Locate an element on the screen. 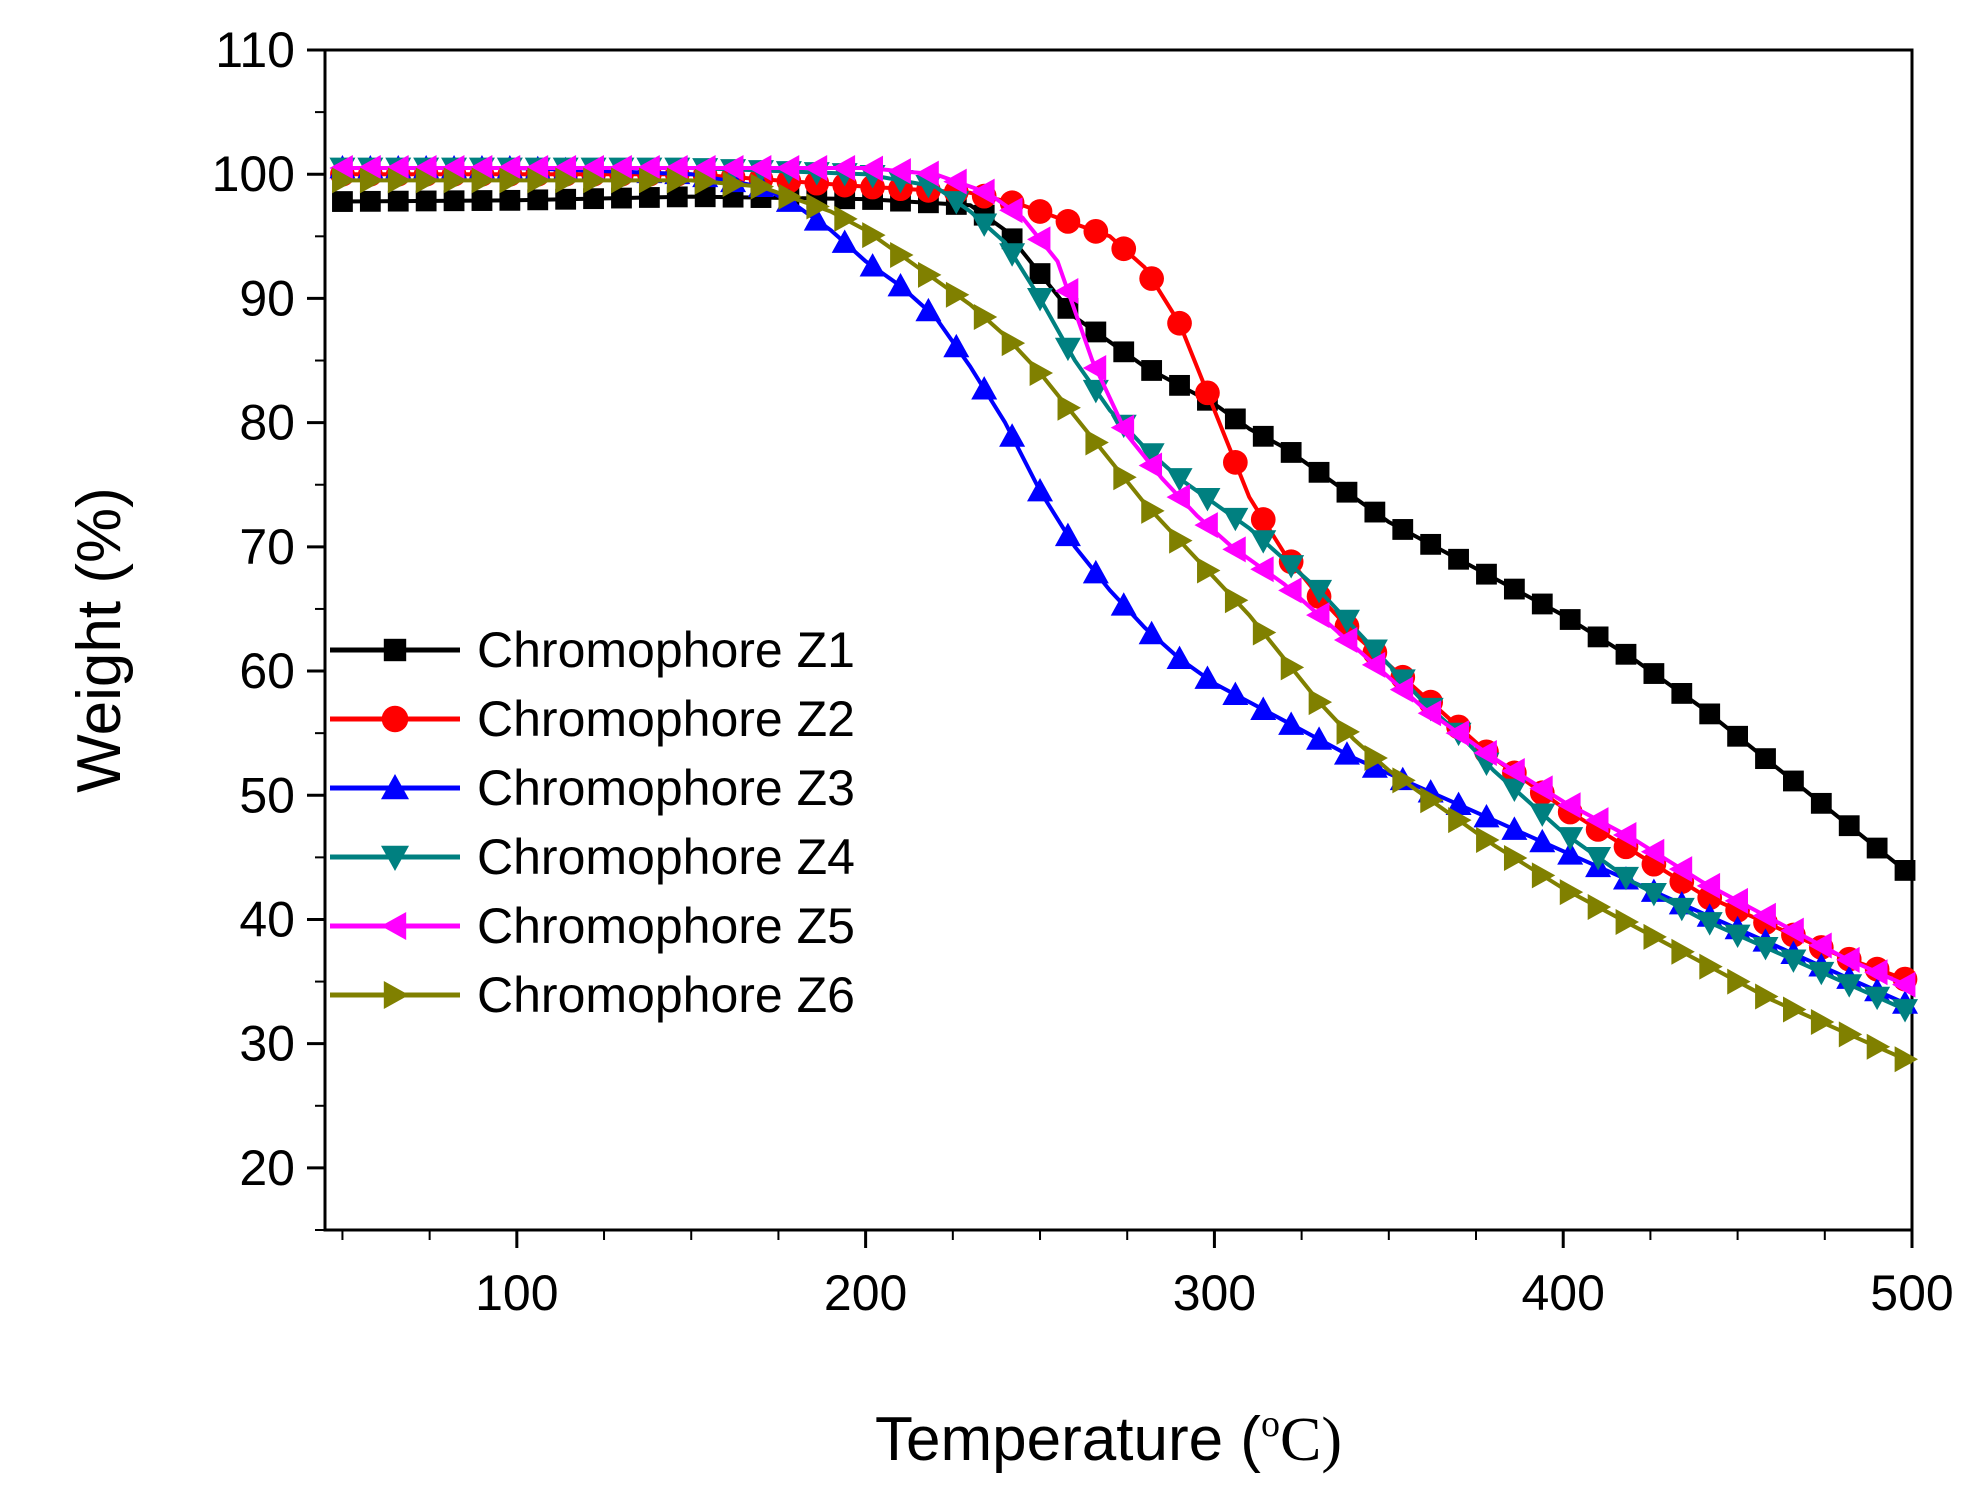  x-tick-label-200: 200 is located at coordinates (865, 1293).